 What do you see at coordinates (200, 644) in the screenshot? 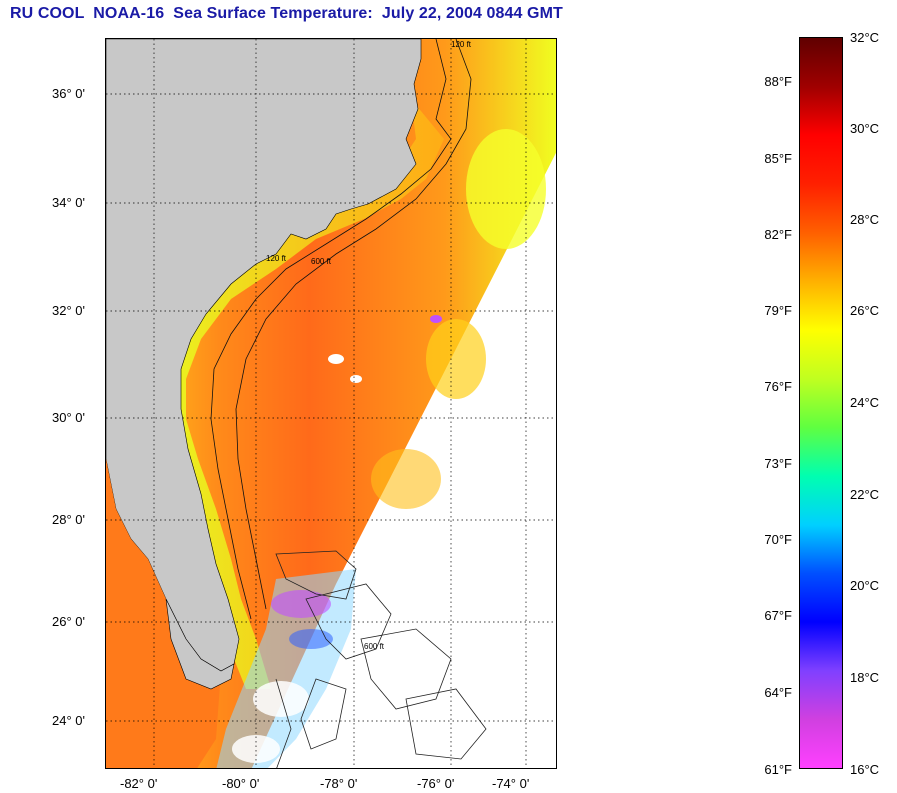
I see `land-florida-tip` at bounding box center [200, 644].